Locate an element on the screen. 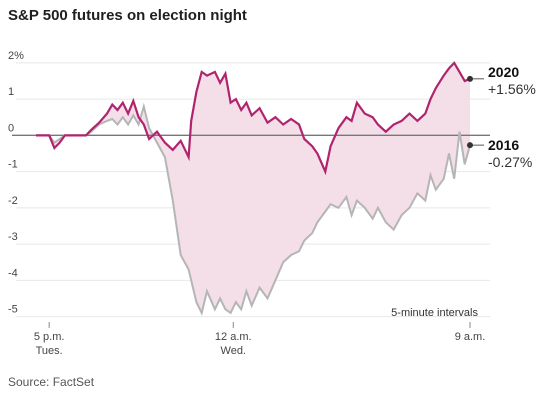 This screenshot has width=560, height=401. x-axis-ticks: 5 p.m. Tues. 12 a.m. Wed. 9 a.m. is located at coordinates (259, 339).